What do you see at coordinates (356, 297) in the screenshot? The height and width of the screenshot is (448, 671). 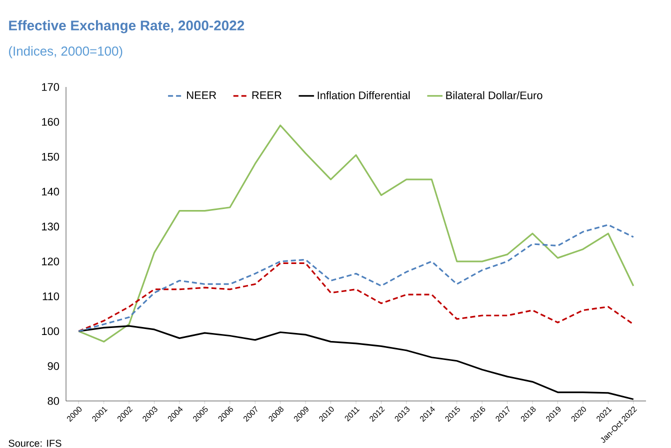 I see `line-series` at bounding box center [356, 297].